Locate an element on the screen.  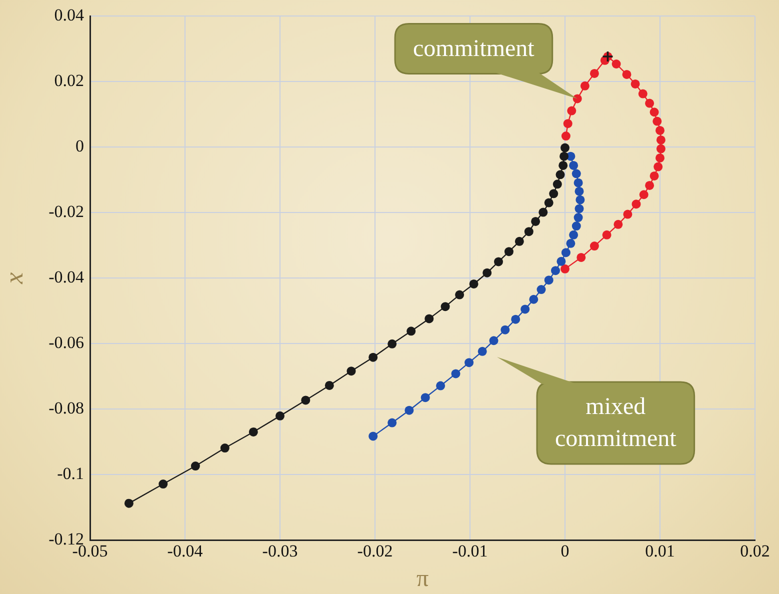
x-tick-label: -0.02 is located at coordinates (375, 551).